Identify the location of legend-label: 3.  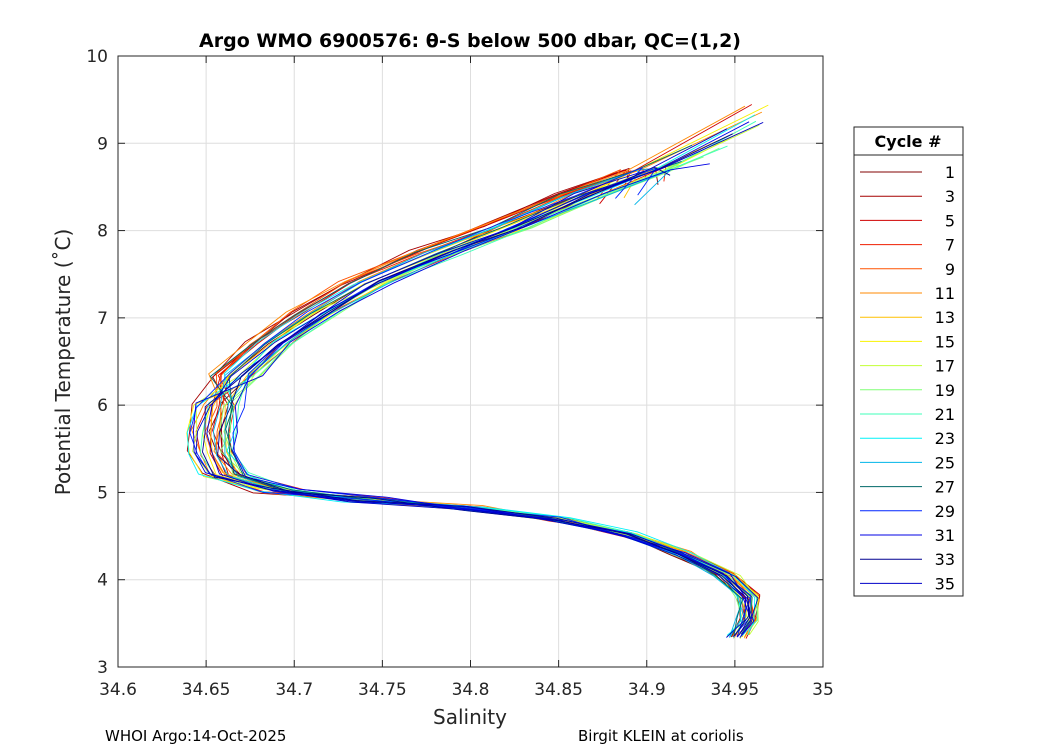
(950, 196).